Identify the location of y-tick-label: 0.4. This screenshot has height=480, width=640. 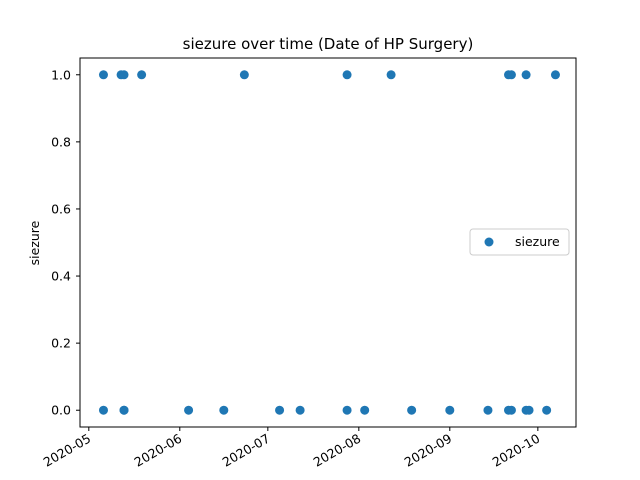
(61, 276).